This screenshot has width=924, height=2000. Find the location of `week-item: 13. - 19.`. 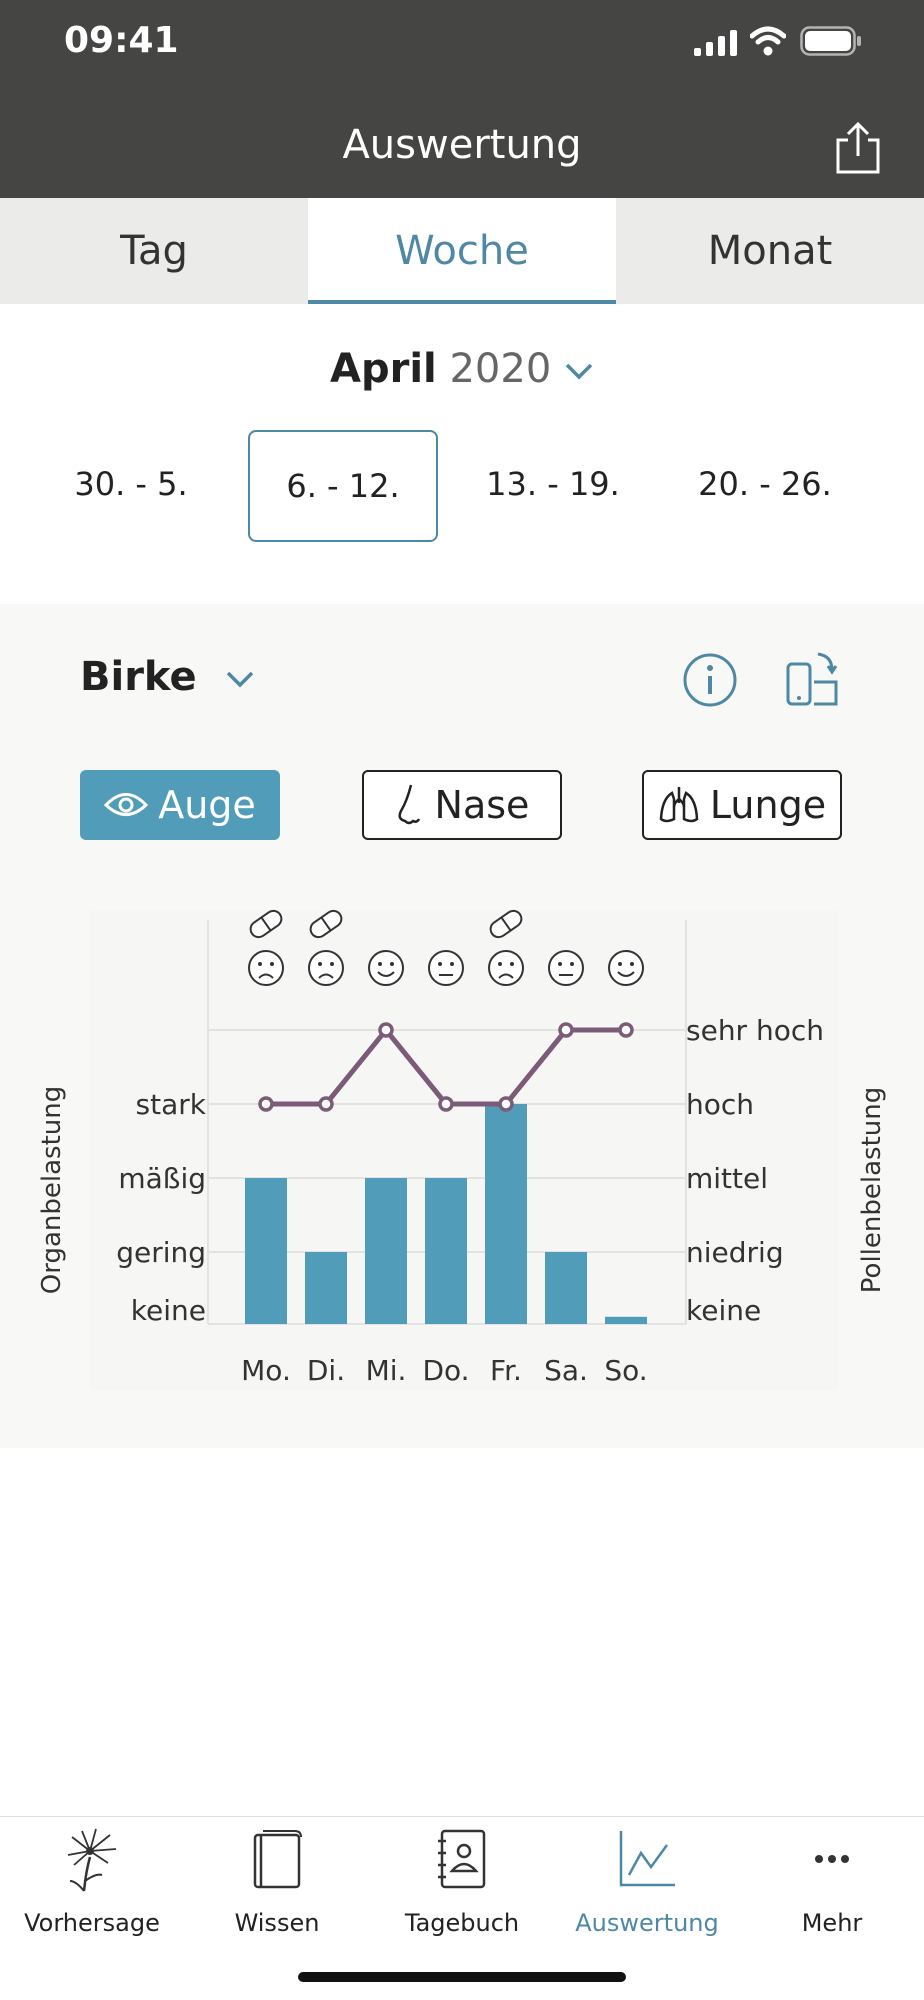

week-item: 13. - 19. is located at coordinates (553, 484).